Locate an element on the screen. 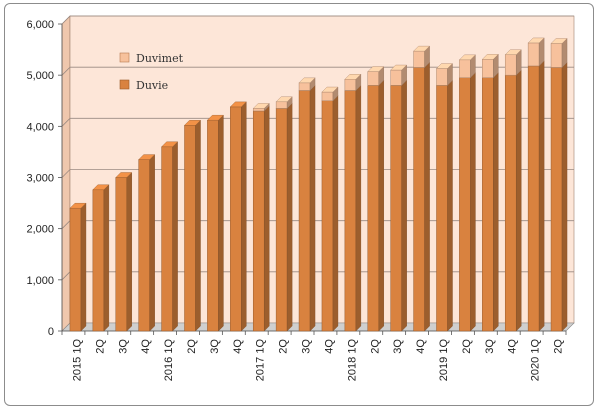 The height and width of the screenshot is (412, 600). x-tick-label: 2018 1Q is located at coordinates (352, 360).